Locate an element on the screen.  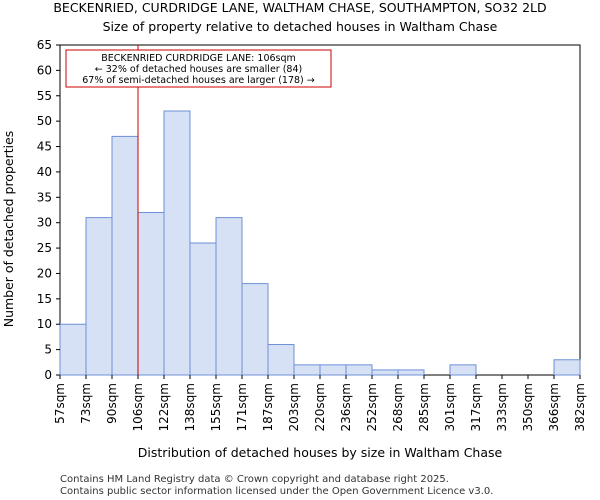
annotation-border is located at coordinates (198, 68).